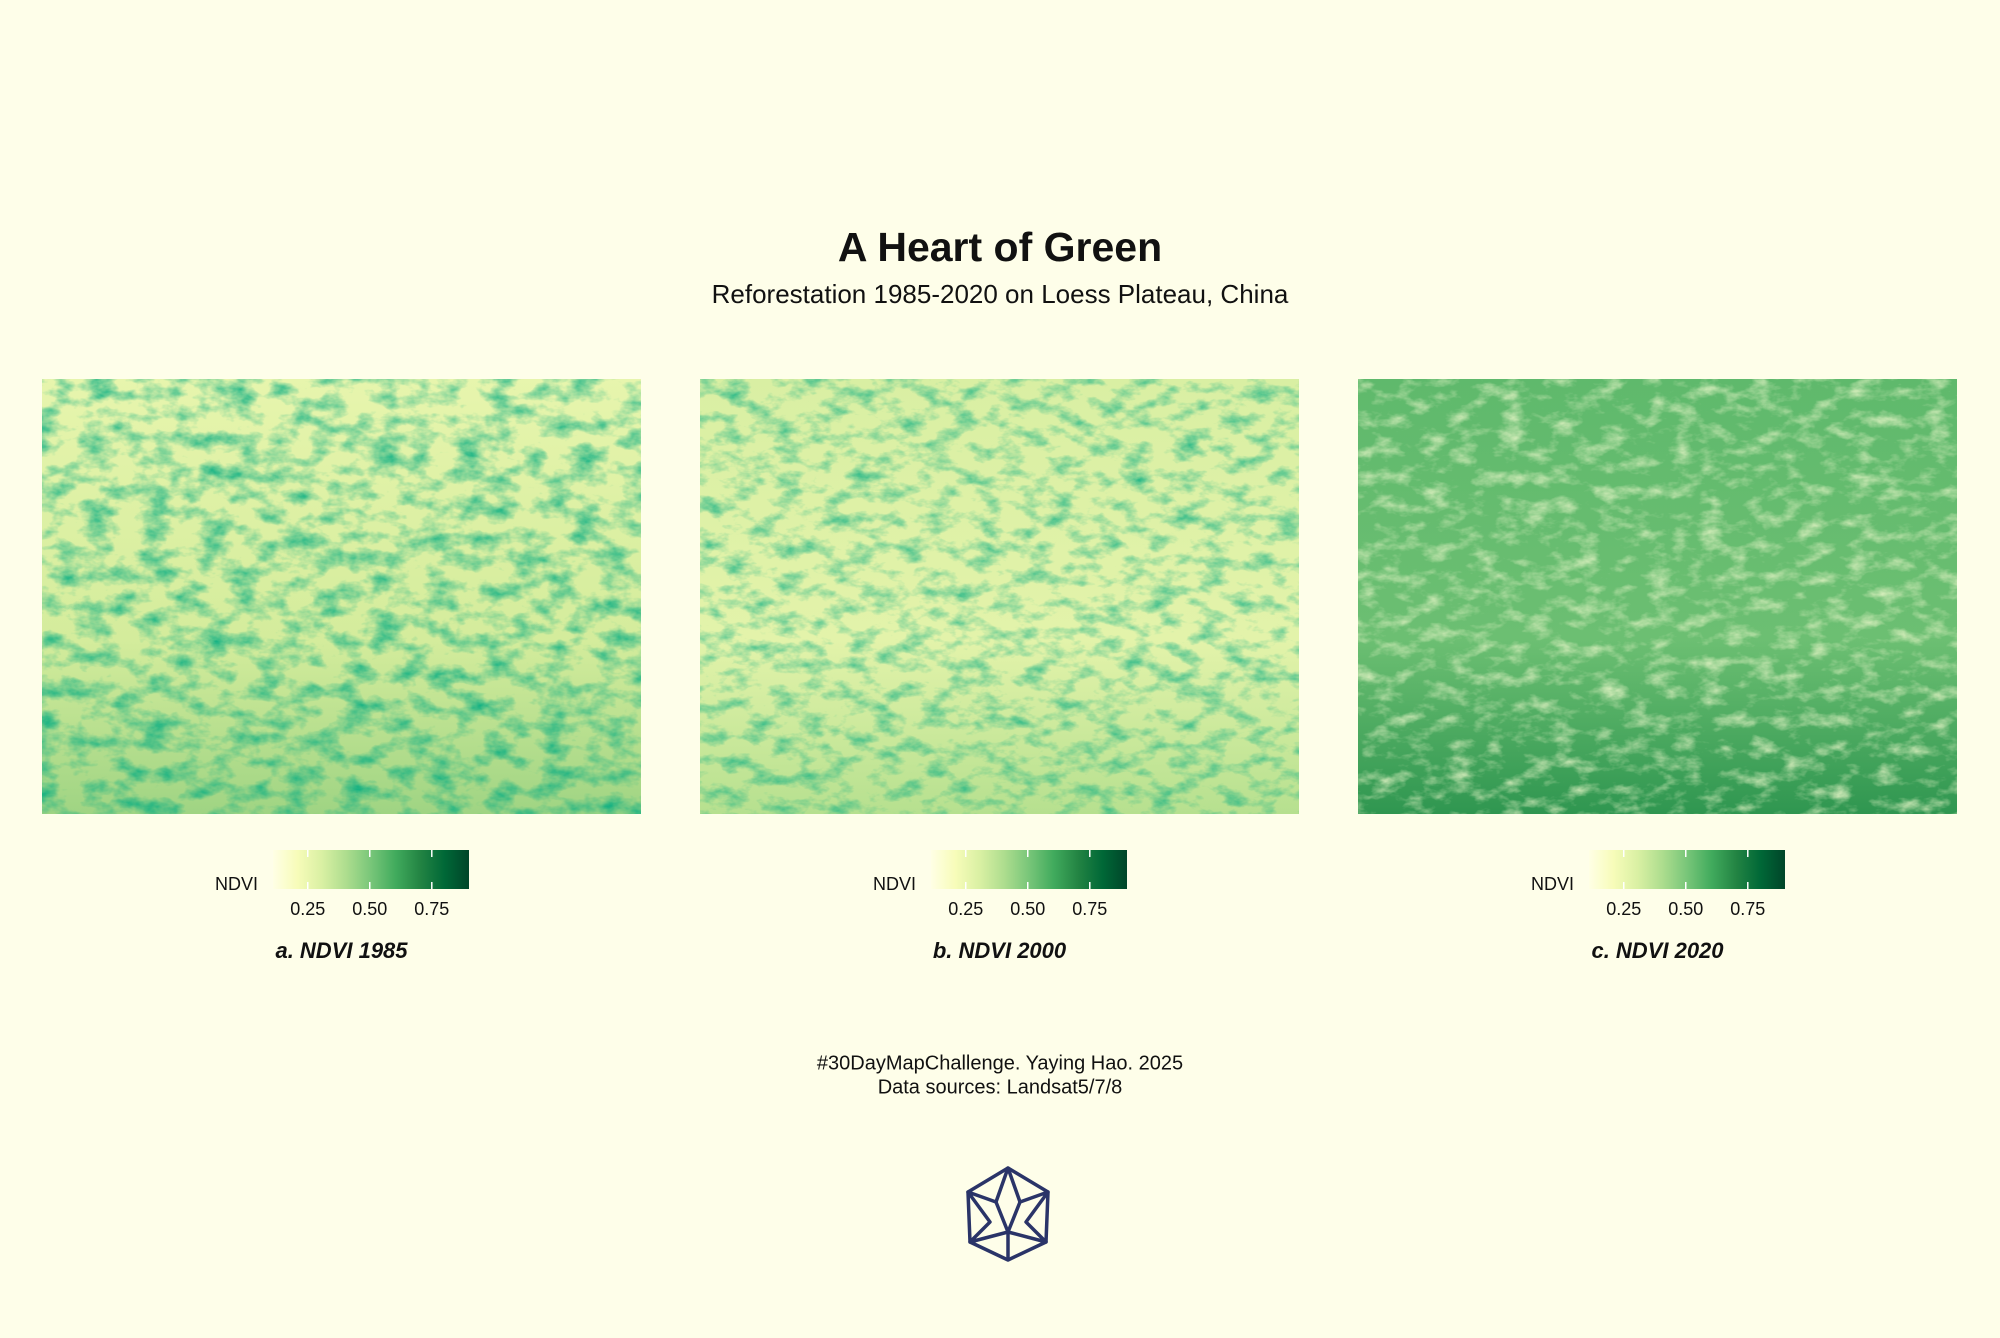  I want to click on footer-line: #30DayMapChallenge. Yaying Hao. 2025, so click(1000, 1063).